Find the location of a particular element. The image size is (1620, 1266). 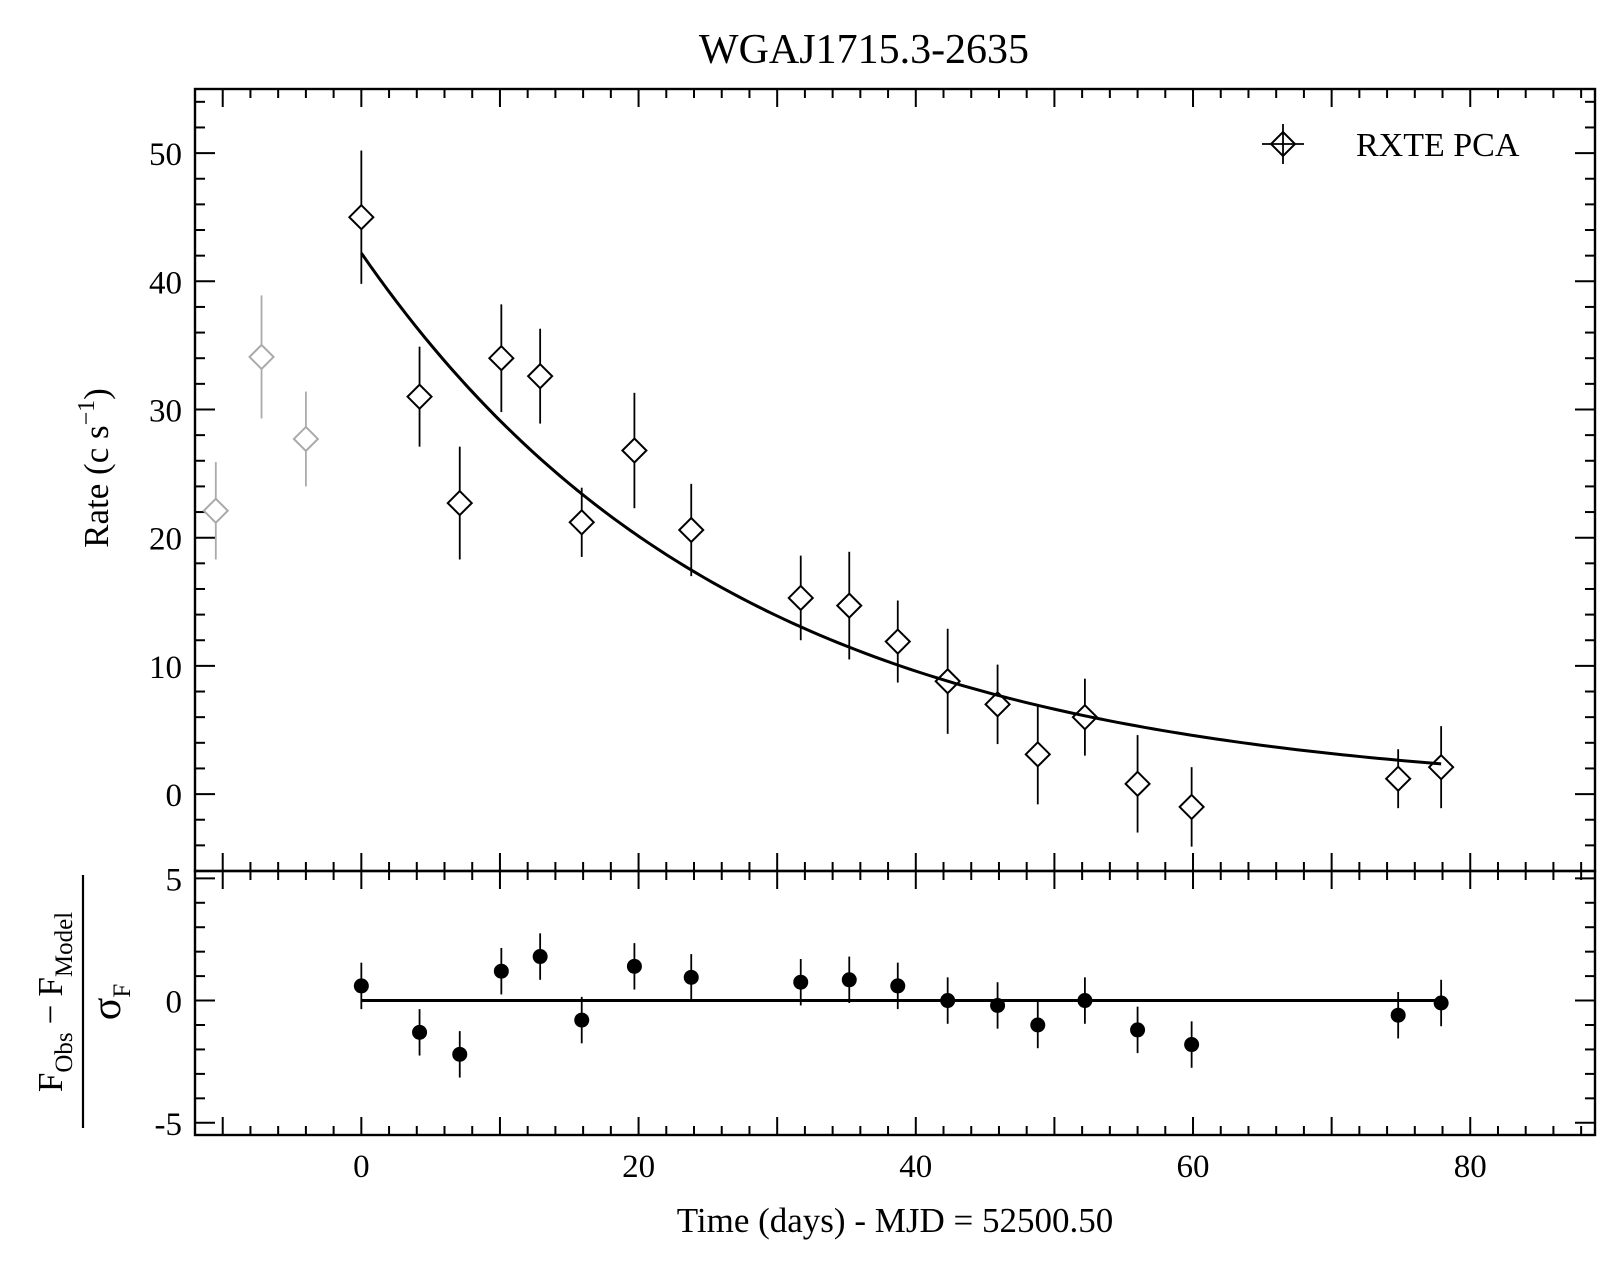

residual-label-denominator: σF is located at coordinates (110, 1002).